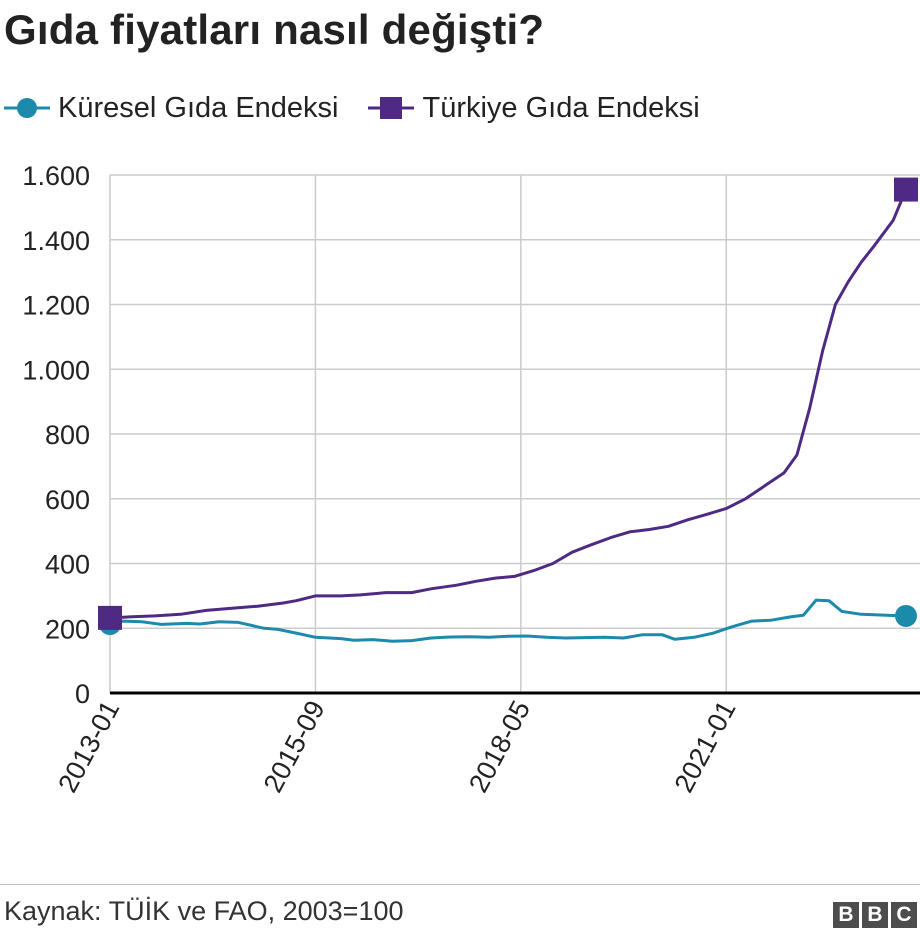 The image size is (920, 940). What do you see at coordinates (460, 884) in the screenshot?
I see `footer-divider` at bounding box center [460, 884].